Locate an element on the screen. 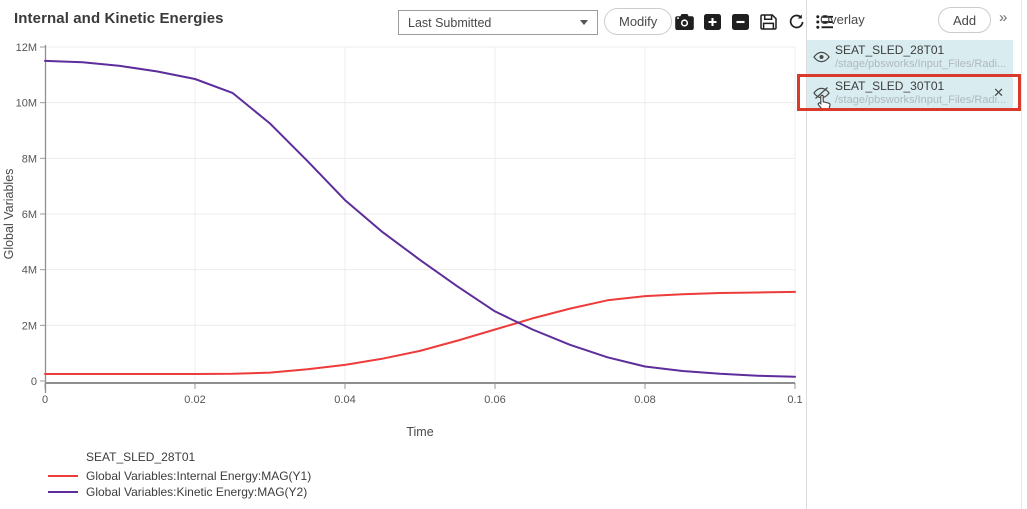  legend-label: Global Variables:Kinetic Energy:MAG(Y2) is located at coordinates (197, 492).